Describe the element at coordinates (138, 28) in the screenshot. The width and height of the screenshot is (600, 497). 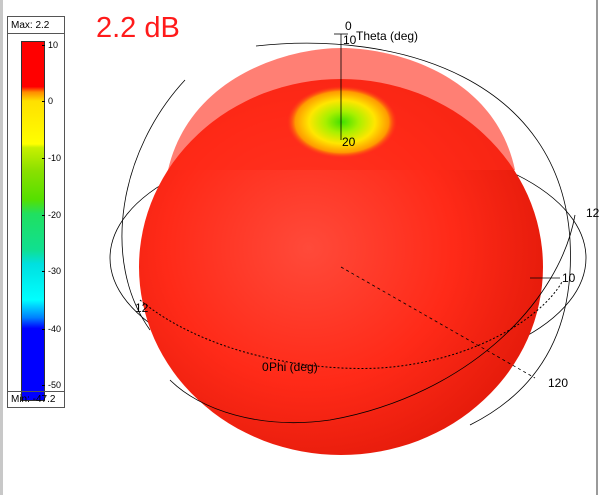
I see `peak-gain-readout: 2.2 dB` at that location.